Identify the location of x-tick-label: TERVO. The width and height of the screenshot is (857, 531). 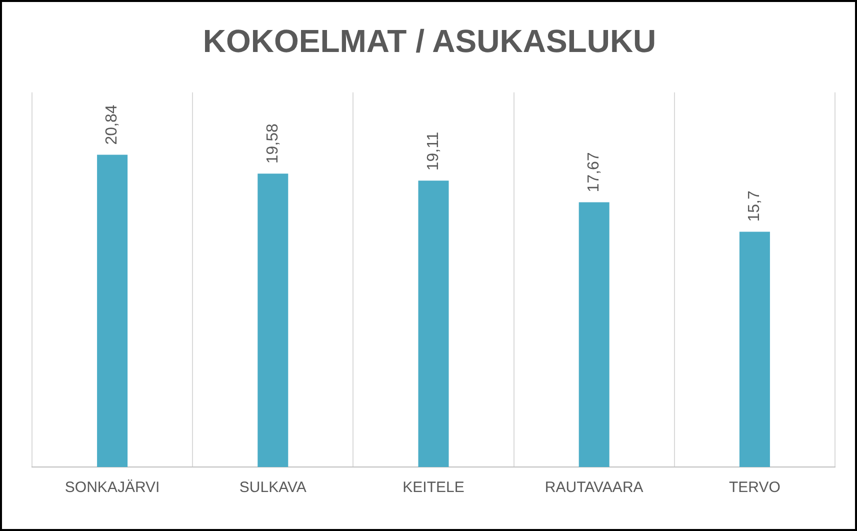
(754, 487).